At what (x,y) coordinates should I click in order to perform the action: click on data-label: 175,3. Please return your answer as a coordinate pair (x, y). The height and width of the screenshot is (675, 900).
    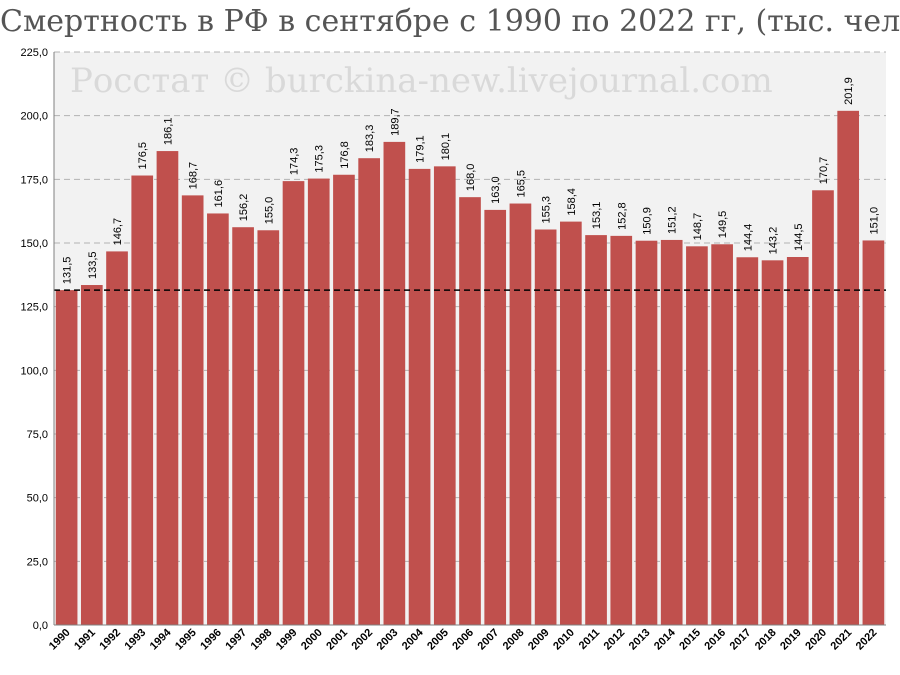
    Looking at the image, I should click on (320, 159).